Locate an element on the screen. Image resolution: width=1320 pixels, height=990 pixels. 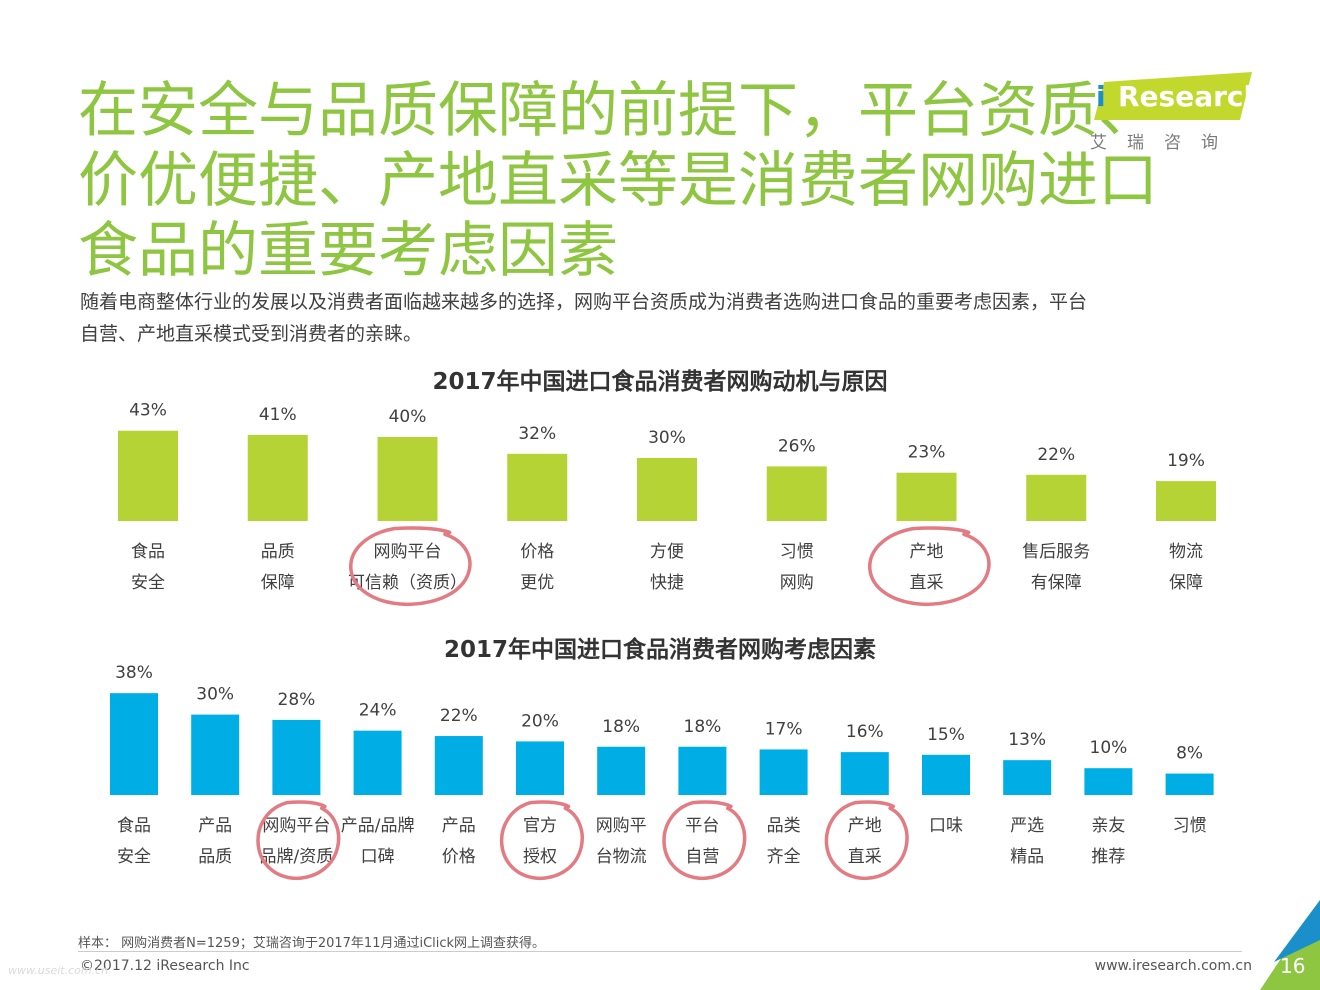
factor-category-label: 价格 is located at coordinates (459, 857).